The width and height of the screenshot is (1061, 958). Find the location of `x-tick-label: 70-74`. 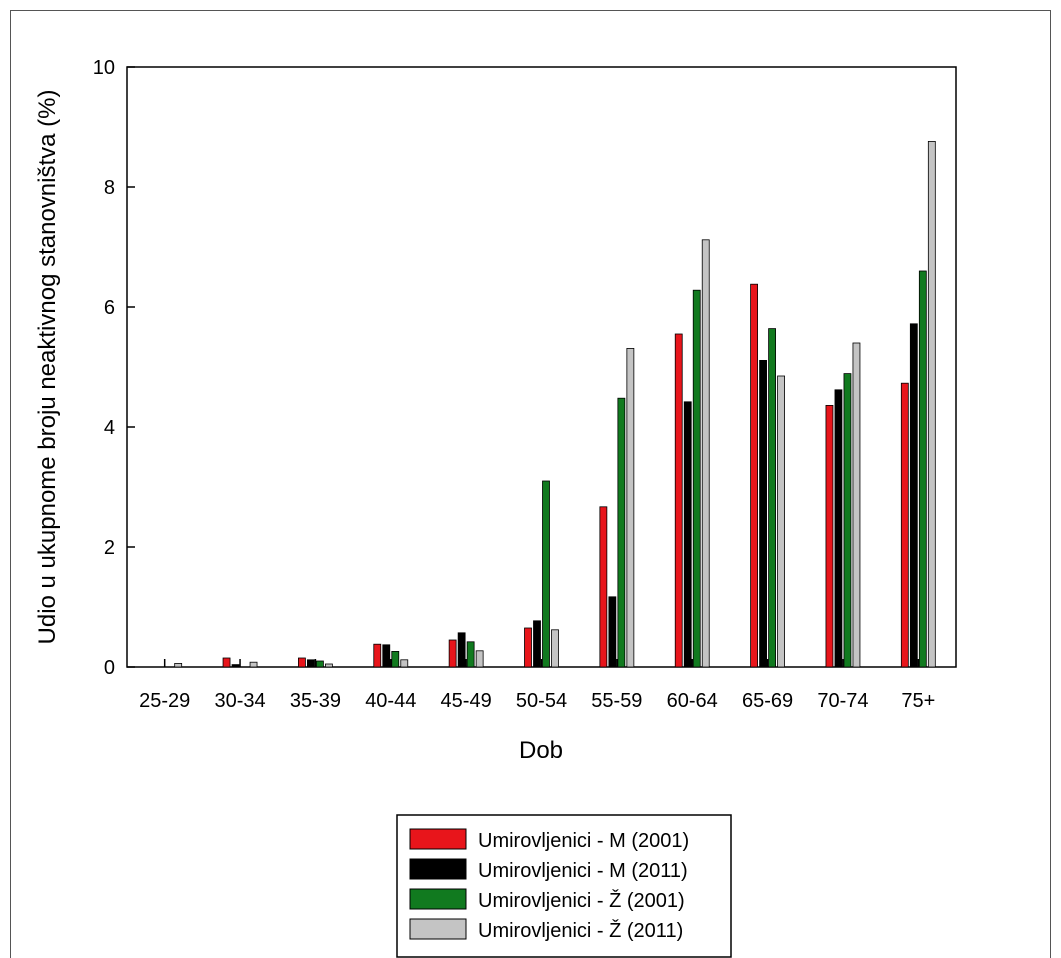

x-tick-label: 70-74 is located at coordinates (842, 701).